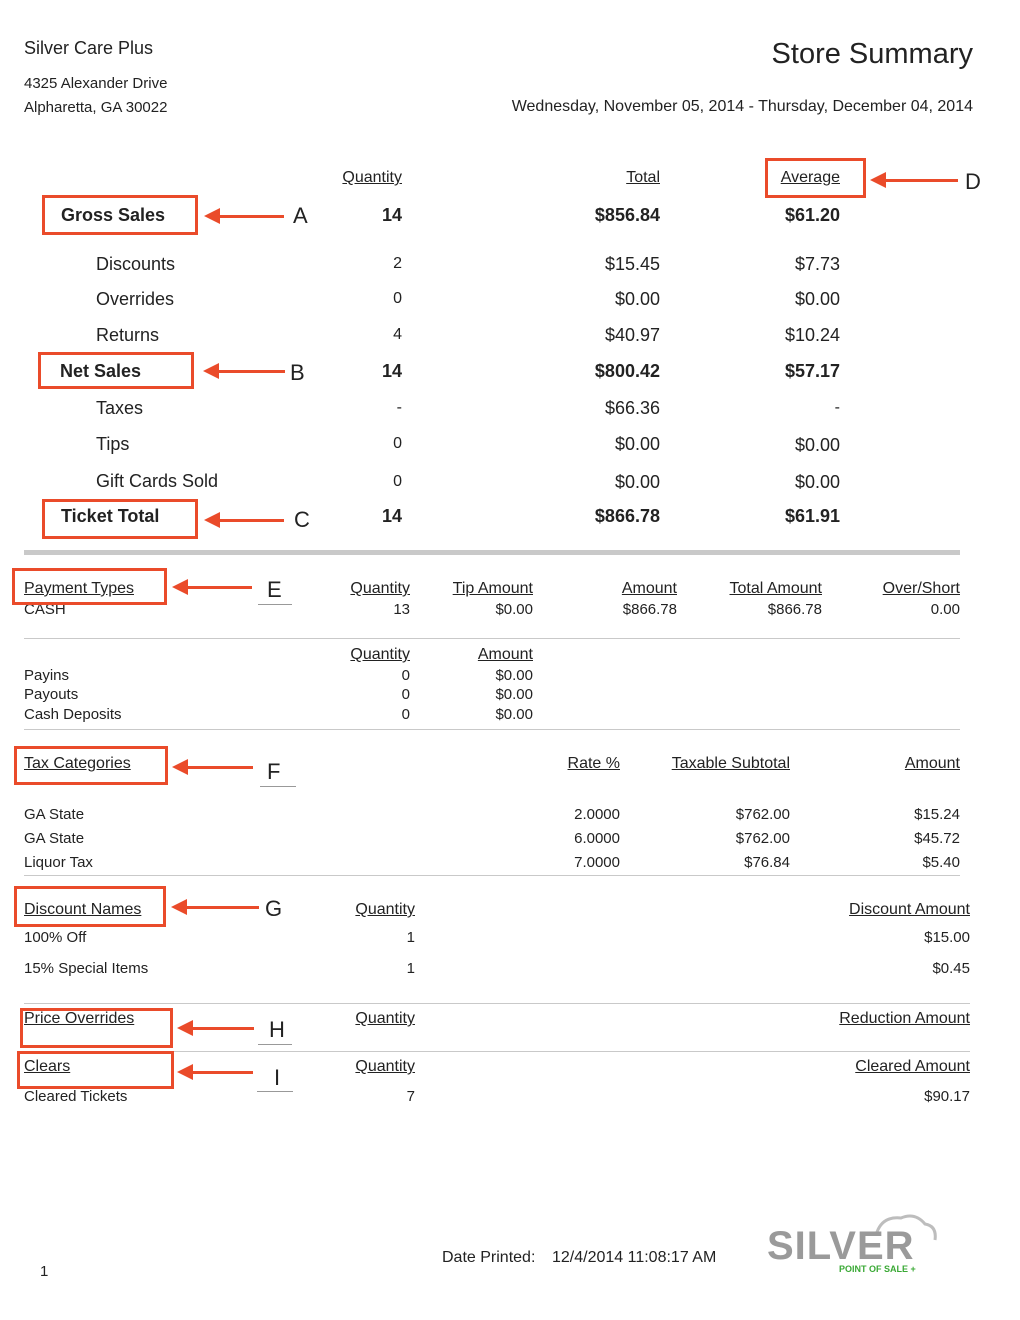 Image resolution: width=1020 pixels, height=1320 pixels. What do you see at coordinates (634, 1257) in the screenshot?
I see `date-printed-value: 12/4/2014 11:08:17 AM` at bounding box center [634, 1257].